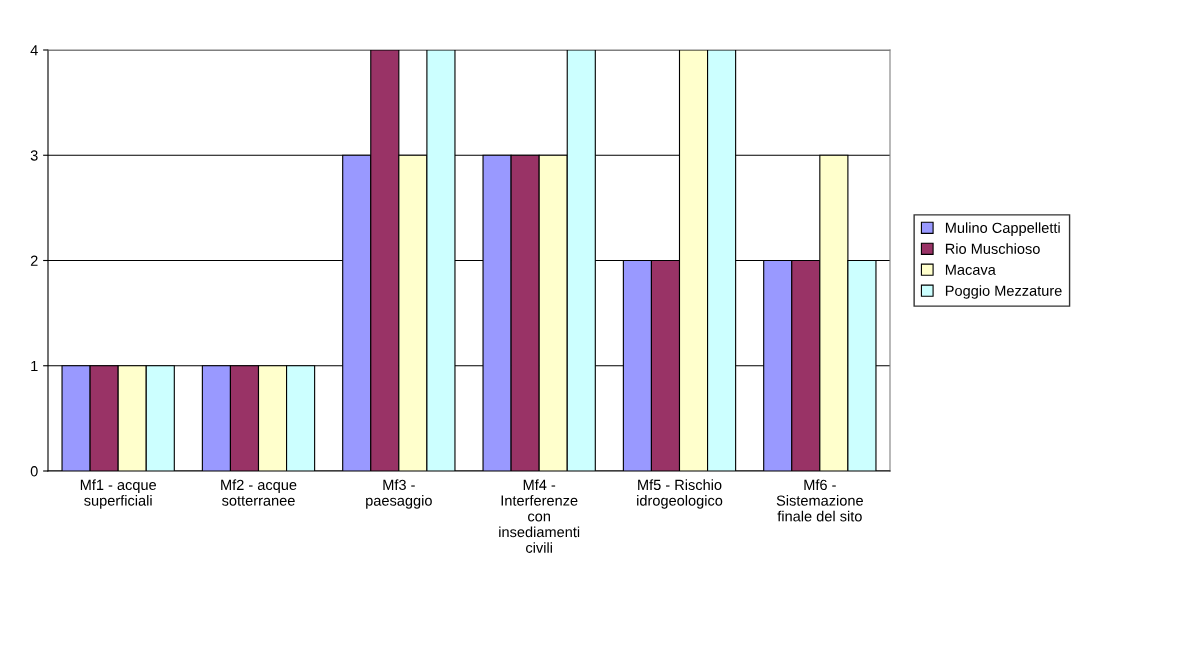 This screenshot has height=653, width=1184. Describe the element at coordinates (118, 494) in the screenshot. I see `x-tick-label: Mf1 - acque superficiali` at that location.